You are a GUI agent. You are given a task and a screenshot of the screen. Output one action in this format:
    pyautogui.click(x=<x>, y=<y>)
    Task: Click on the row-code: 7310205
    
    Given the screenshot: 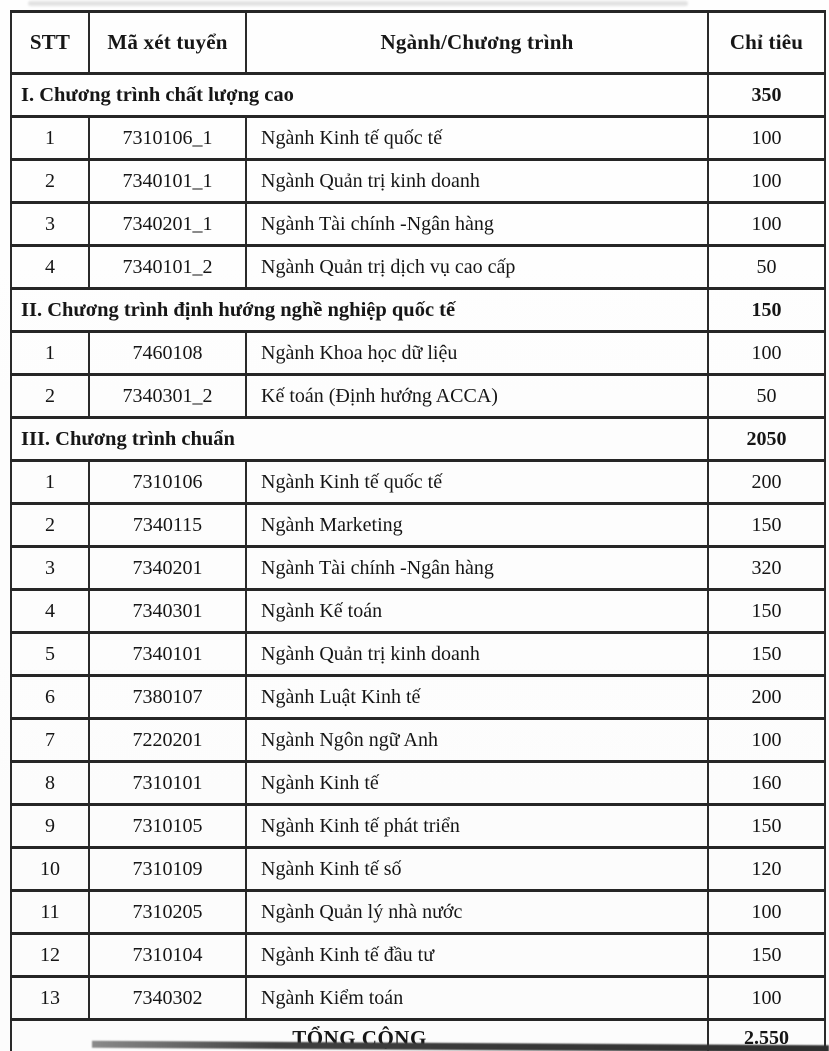 What is the action you would take?
    pyautogui.click(x=167, y=912)
    